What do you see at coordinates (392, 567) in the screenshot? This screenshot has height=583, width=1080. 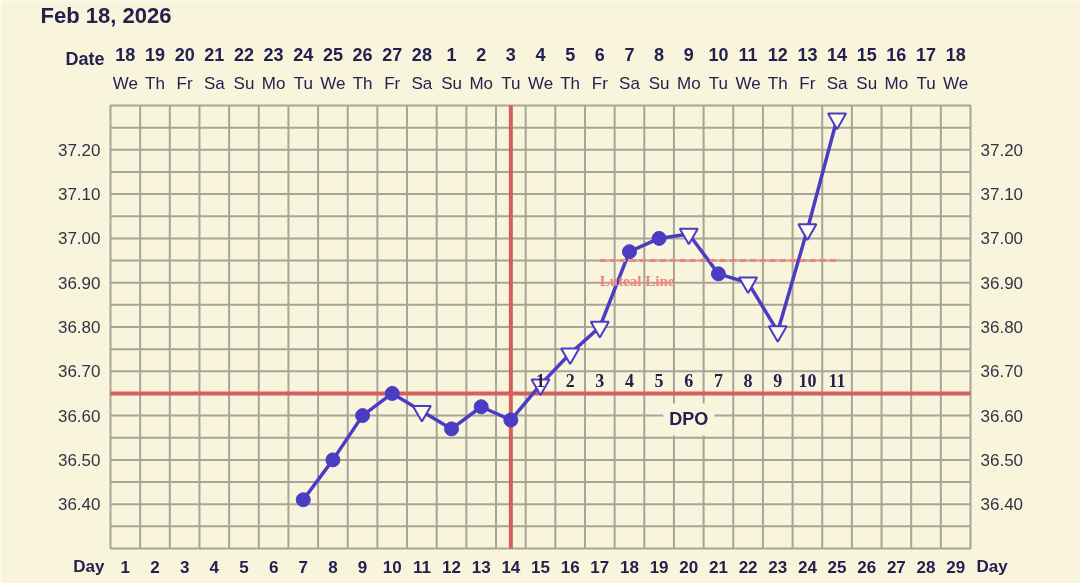 I see `x-tick-label: 10` at bounding box center [392, 567].